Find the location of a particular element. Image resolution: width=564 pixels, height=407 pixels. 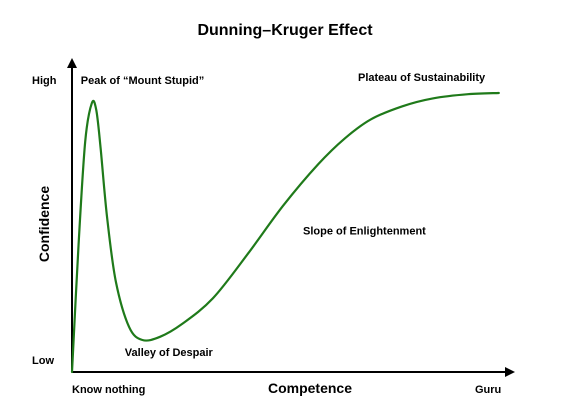

y-tick-high: High is located at coordinates (44, 81).